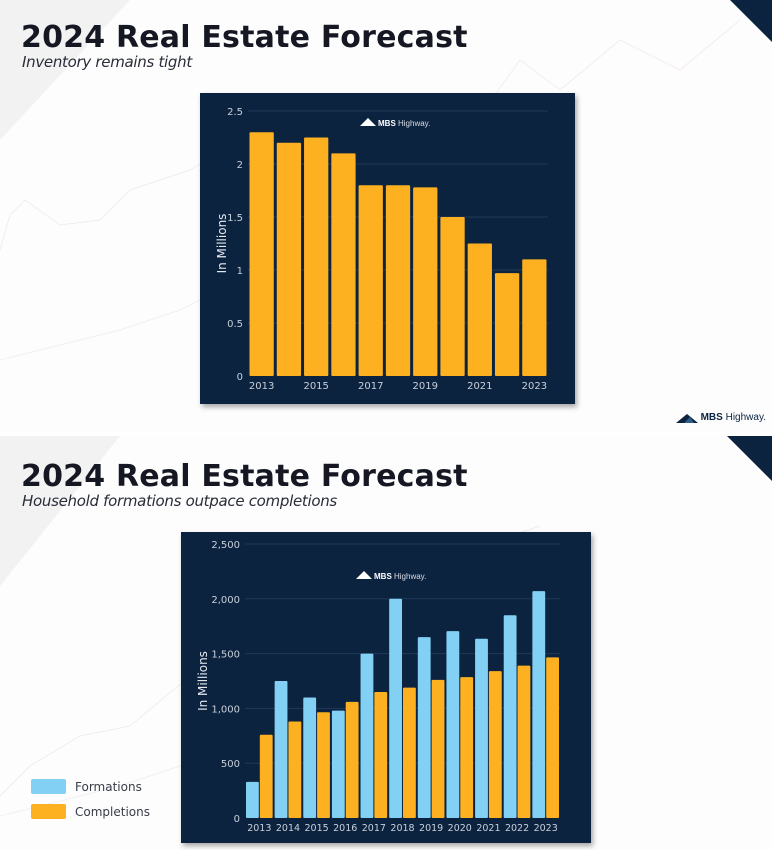  What do you see at coordinates (240, 165) in the screenshot?
I see `y-tick-label: 2` at bounding box center [240, 165].